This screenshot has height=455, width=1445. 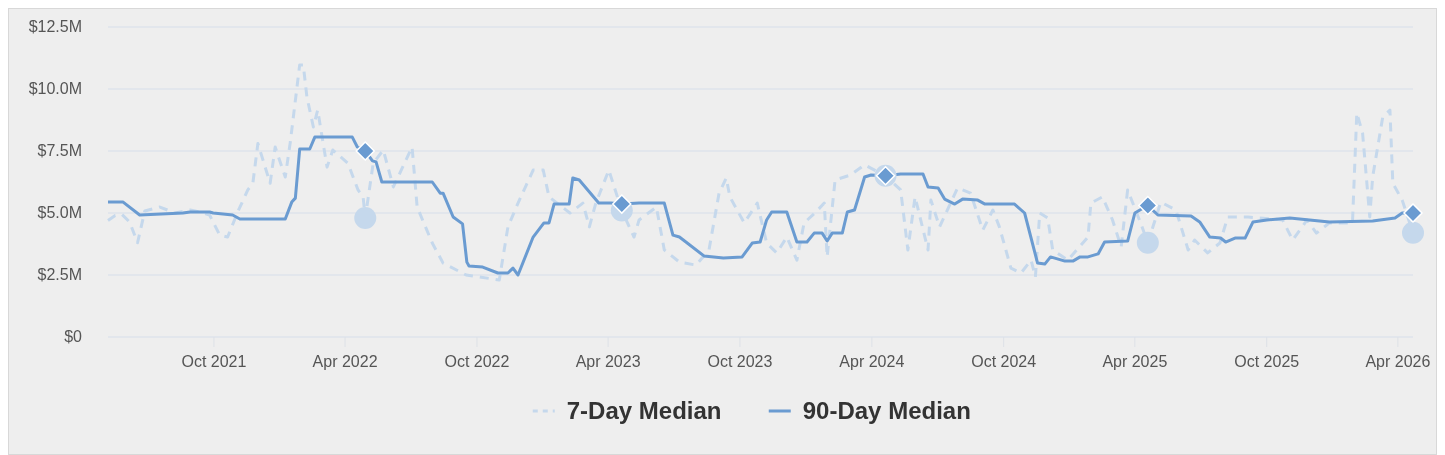 I want to click on y-tick-label: $12.5M, so click(x=55, y=26).